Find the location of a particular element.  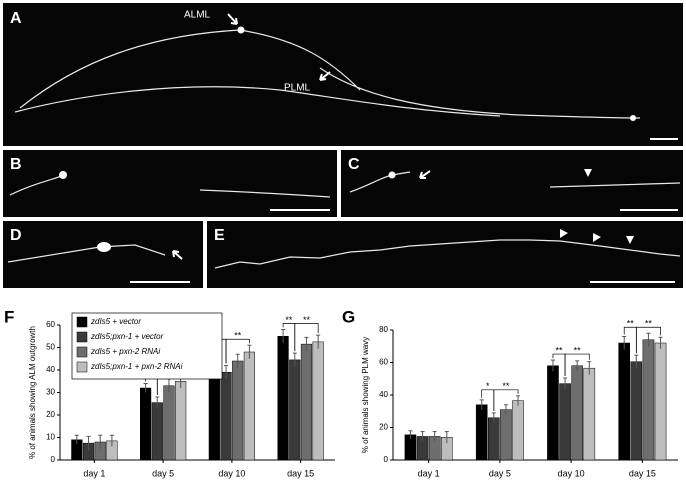

panel-b-image is located at coordinates (170, 183).